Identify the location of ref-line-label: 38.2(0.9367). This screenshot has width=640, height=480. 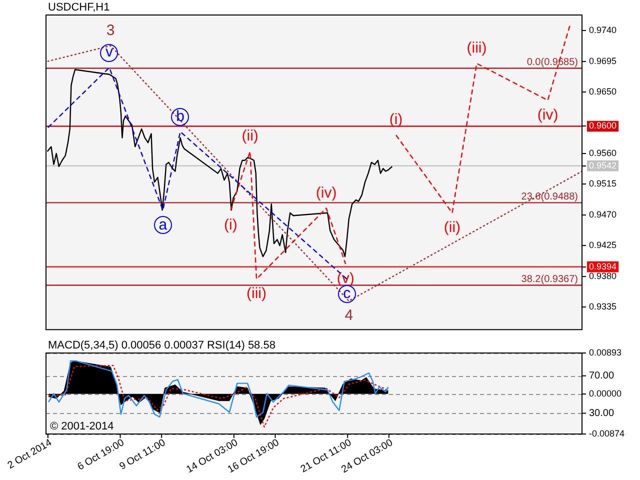
(549, 279).